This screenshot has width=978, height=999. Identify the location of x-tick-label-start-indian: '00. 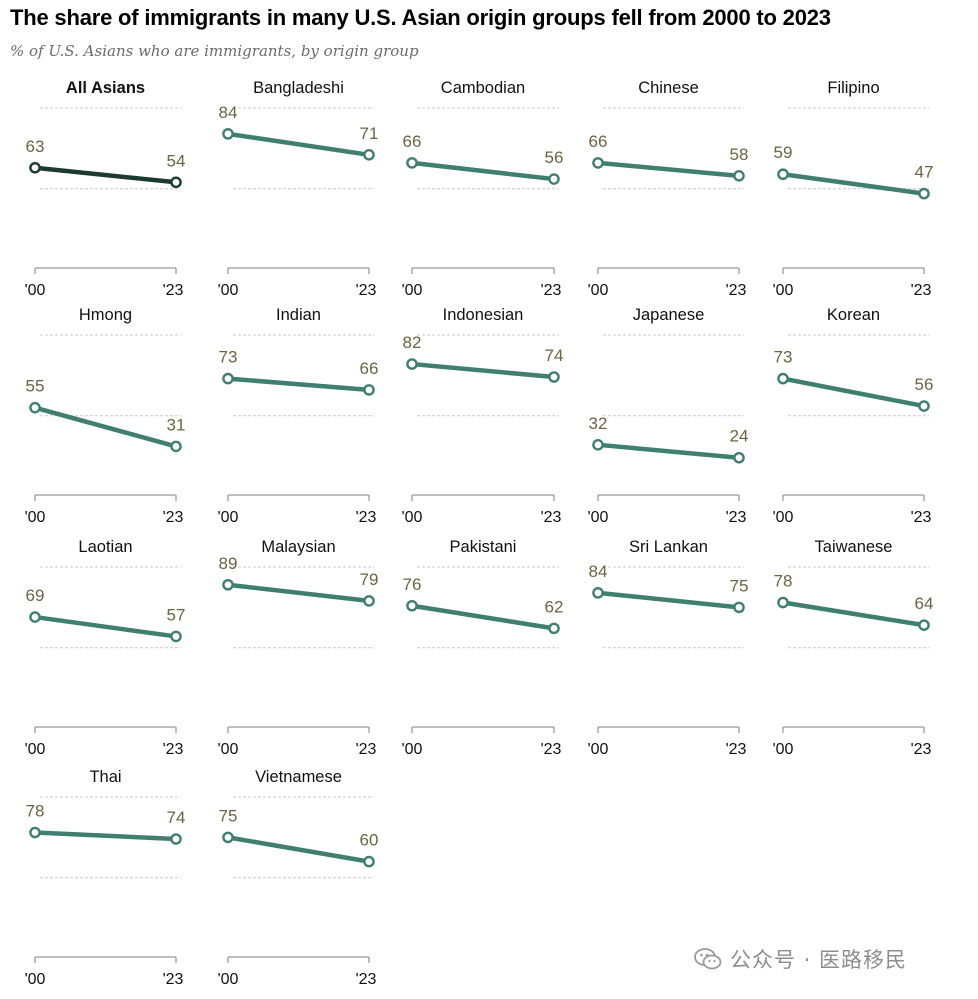
(228, 517).